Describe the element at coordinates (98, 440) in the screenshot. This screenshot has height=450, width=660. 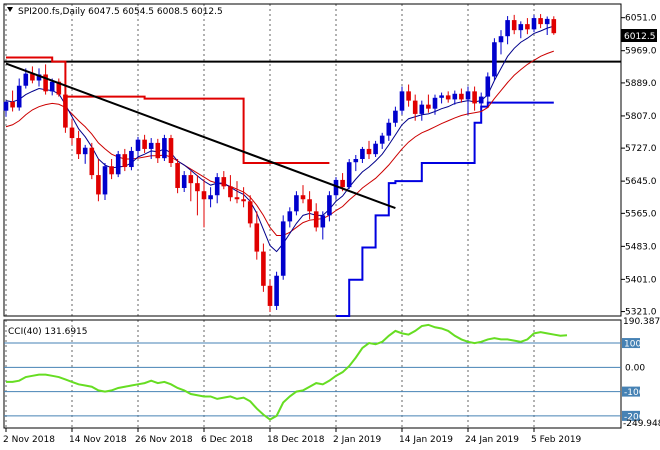
I see `date-label: 14 Nov 2018` at that location.